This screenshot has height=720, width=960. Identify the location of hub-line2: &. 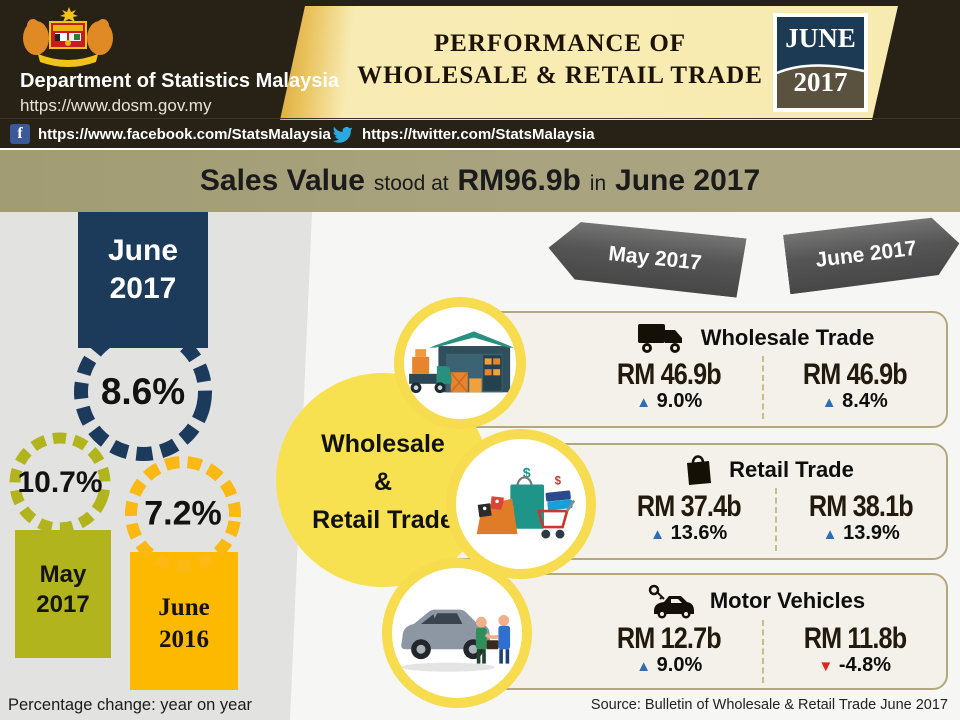
(383, 482).